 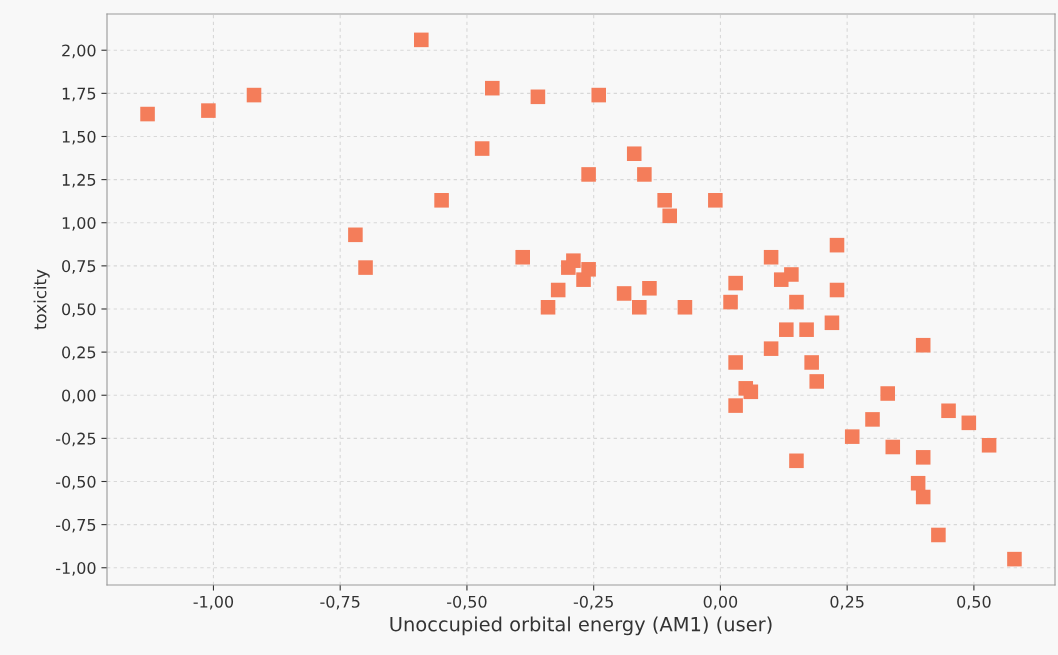 I want to click on y-tick-label: 1,00, so click(x=79, y=223).